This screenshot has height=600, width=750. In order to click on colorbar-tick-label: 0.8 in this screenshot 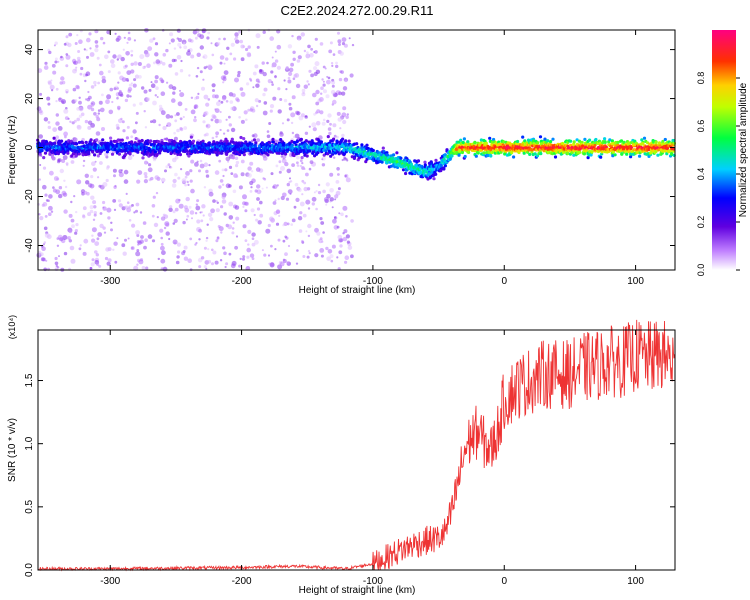, I will do `click(701, 78)`.